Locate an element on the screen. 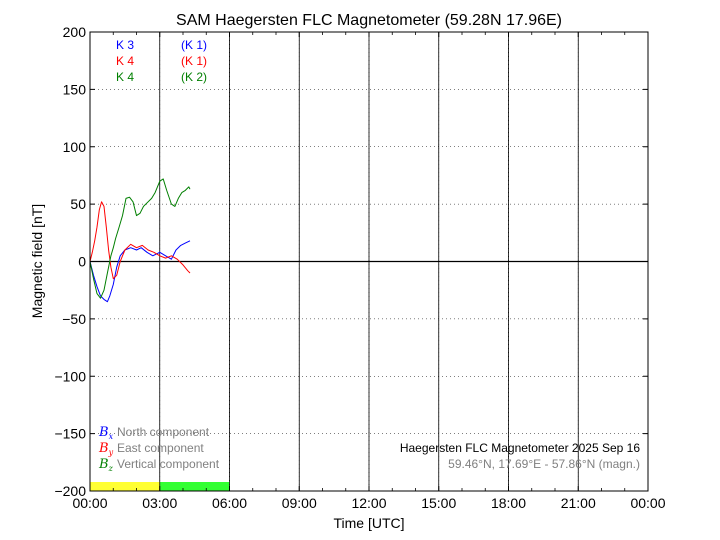 This screenshot has height=540, width=720. y-tick-label: 100 is located at coordinates (75, 147).